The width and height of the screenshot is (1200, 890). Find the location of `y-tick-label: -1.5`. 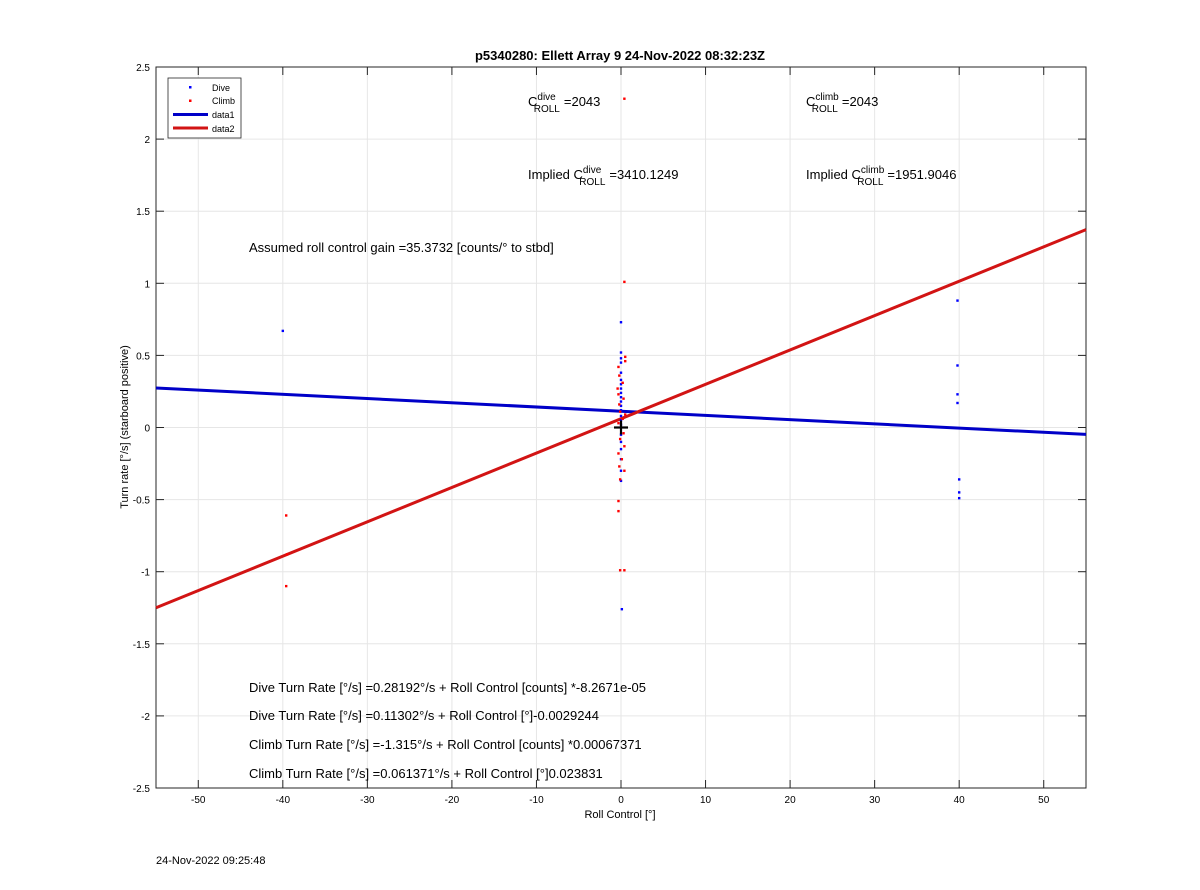

y-tick-label: -1.5 is located at coordinates (142, 645).